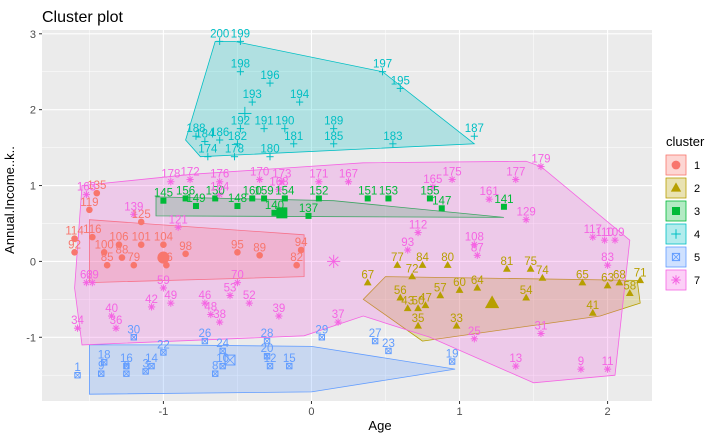  I want to click on point-label: 13, so click(515, 359).